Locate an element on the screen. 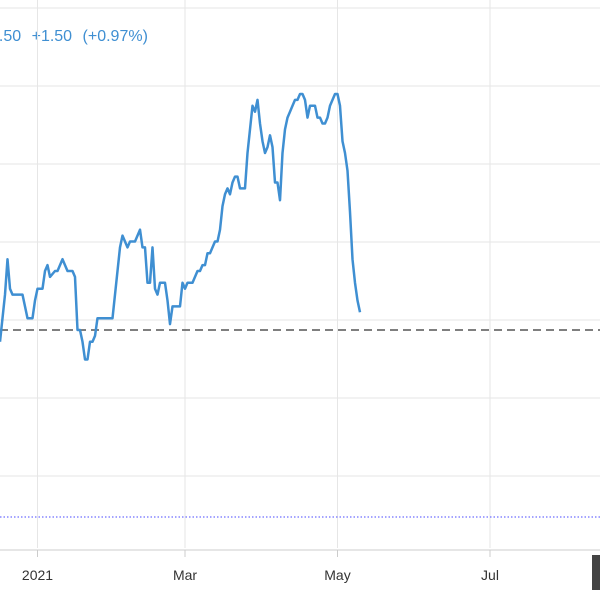 The height and width of the screenshot is (600, 600). x-tick-label: Mar is located at coordinates (185, 575).